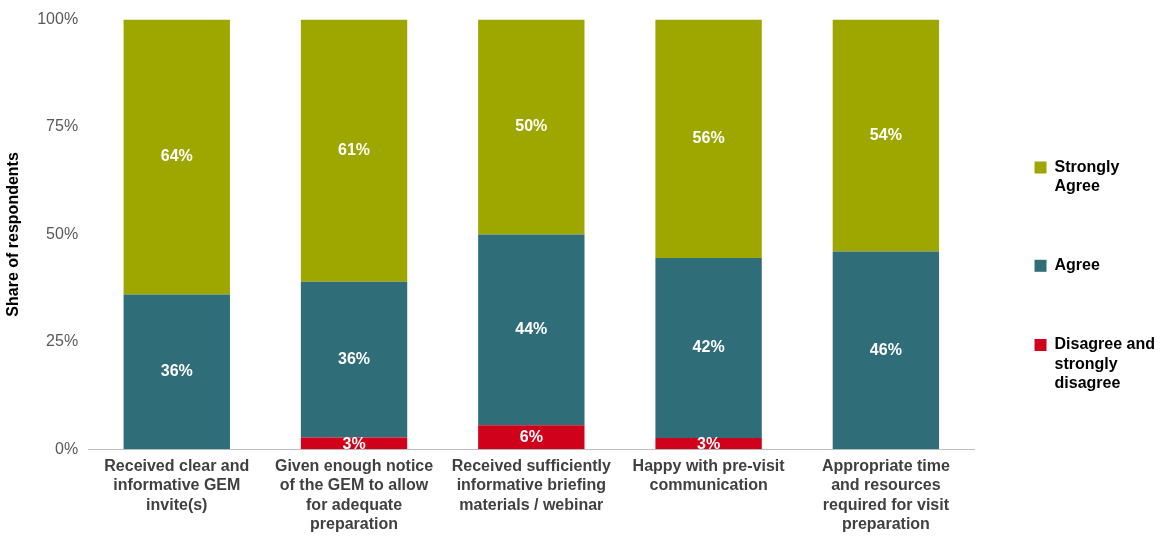 This screenshot has width=1165, height=542. I want to click on y-axis-title: Share of respondents, so click(13, 234).